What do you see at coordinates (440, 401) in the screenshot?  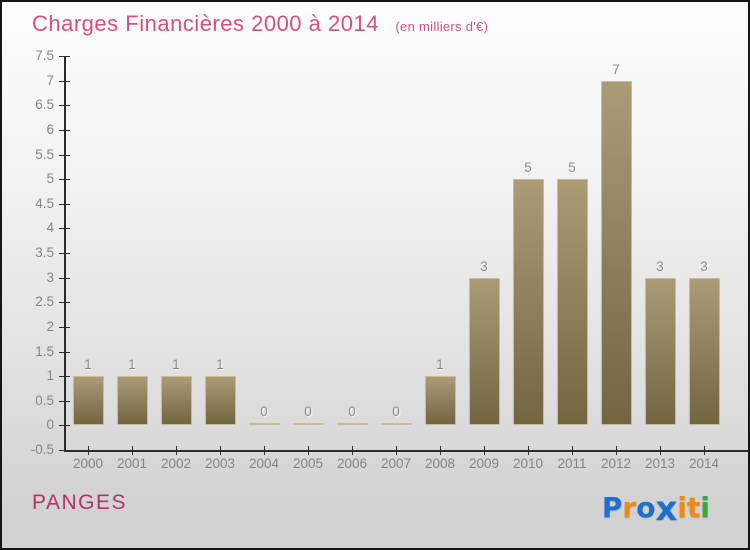 I see `bar-2008` at bounding box center [440, 401].